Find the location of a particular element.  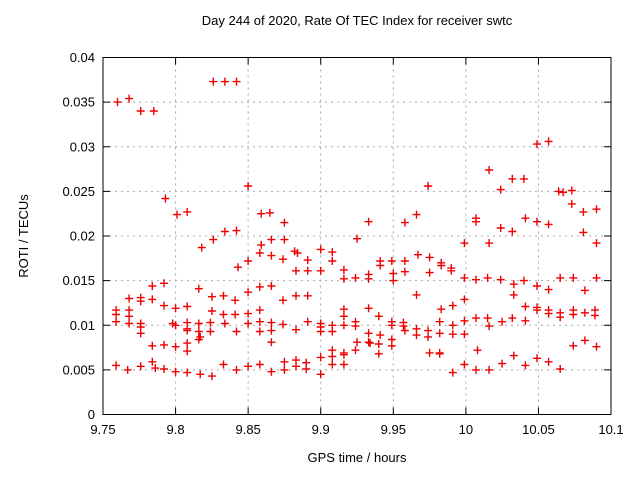

y-tick-label: 0.025 is located at coordinates (78, 191).